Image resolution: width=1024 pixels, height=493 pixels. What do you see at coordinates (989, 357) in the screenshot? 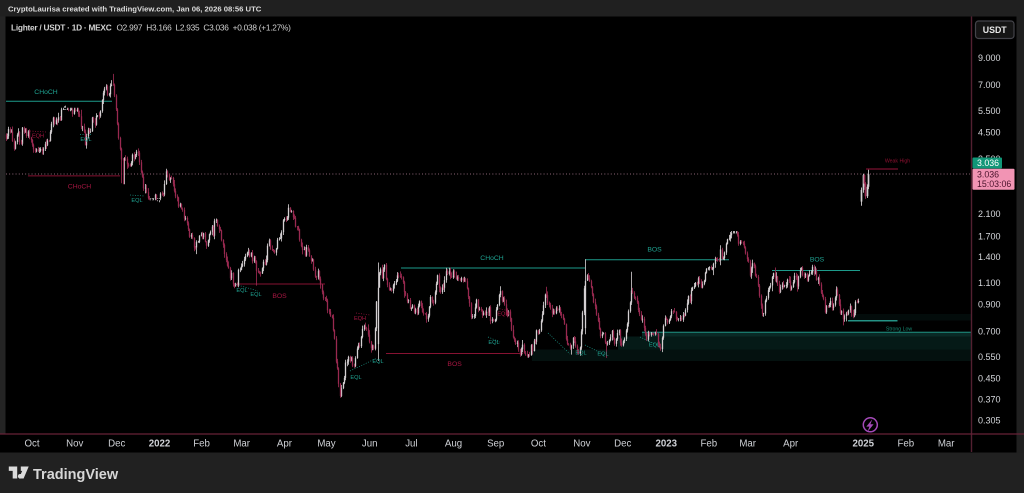
I see `svg-text: 0.550` at bounding box center [989, 357].